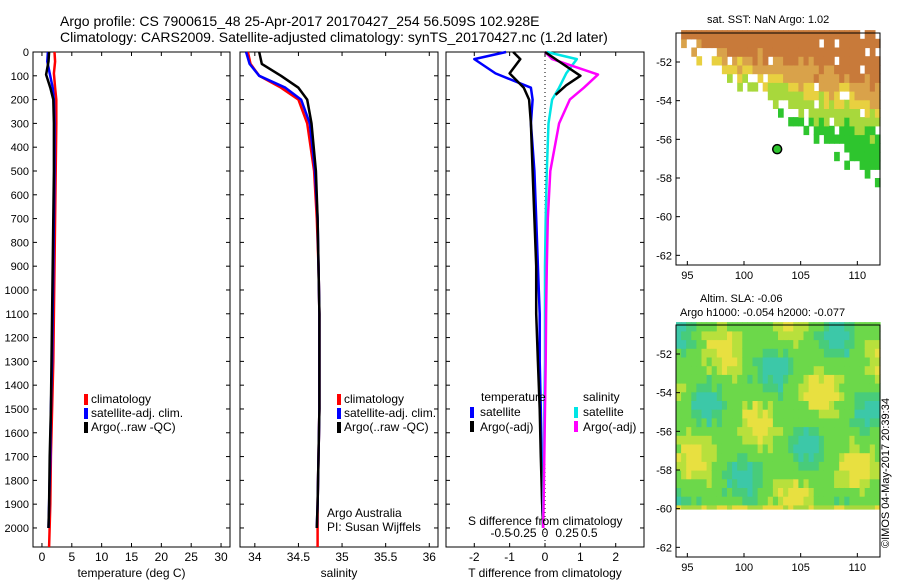 The height and width of the screenshot is (580, 900). I want to click on x-tick-label: 110, so click(858, 568).